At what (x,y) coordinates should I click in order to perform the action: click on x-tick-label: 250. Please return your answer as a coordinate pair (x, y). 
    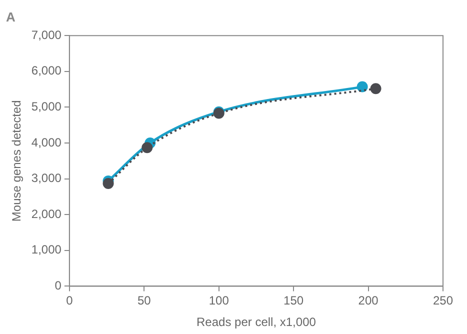
    Looking at the image, I should click on (443, 301).